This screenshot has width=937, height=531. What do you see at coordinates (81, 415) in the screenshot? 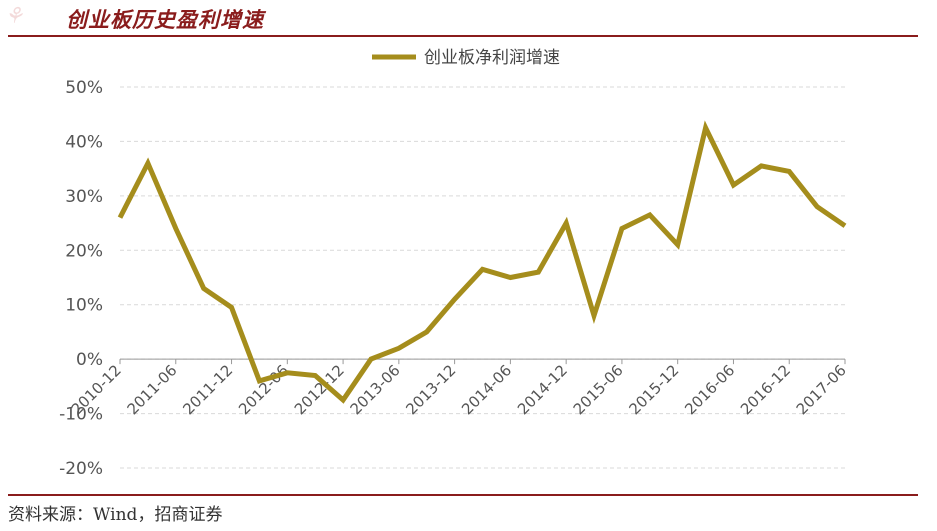
I see `y-tick-label: -10%` at bounding box center [81, 415].